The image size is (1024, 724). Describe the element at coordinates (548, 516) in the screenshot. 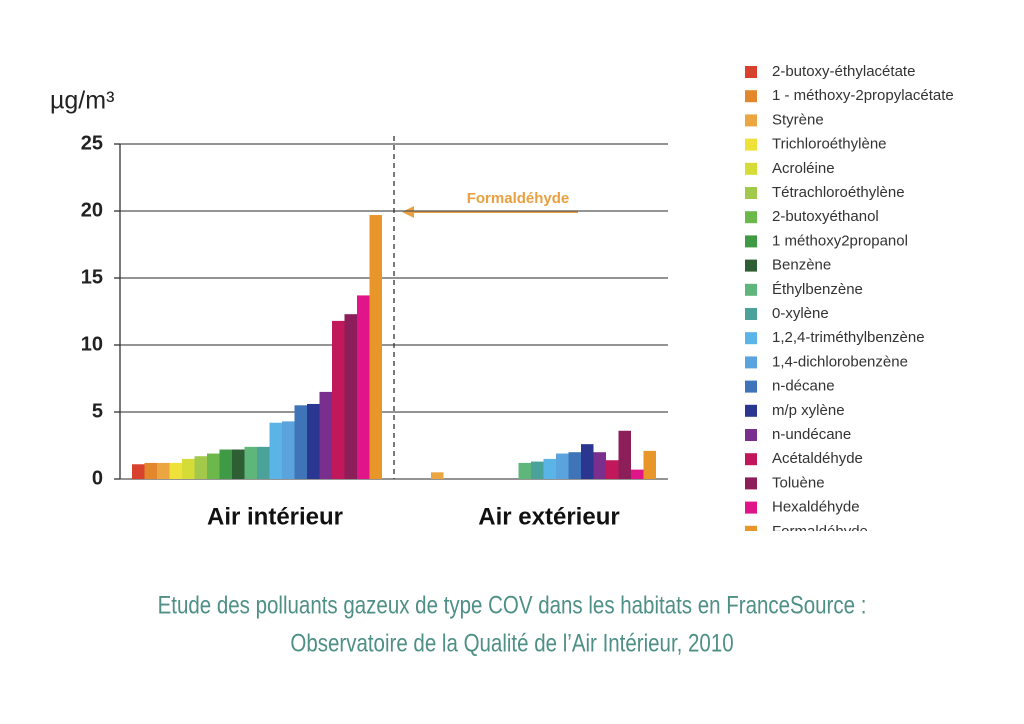

I see `x-tick-label: Air extérieur` at that location.